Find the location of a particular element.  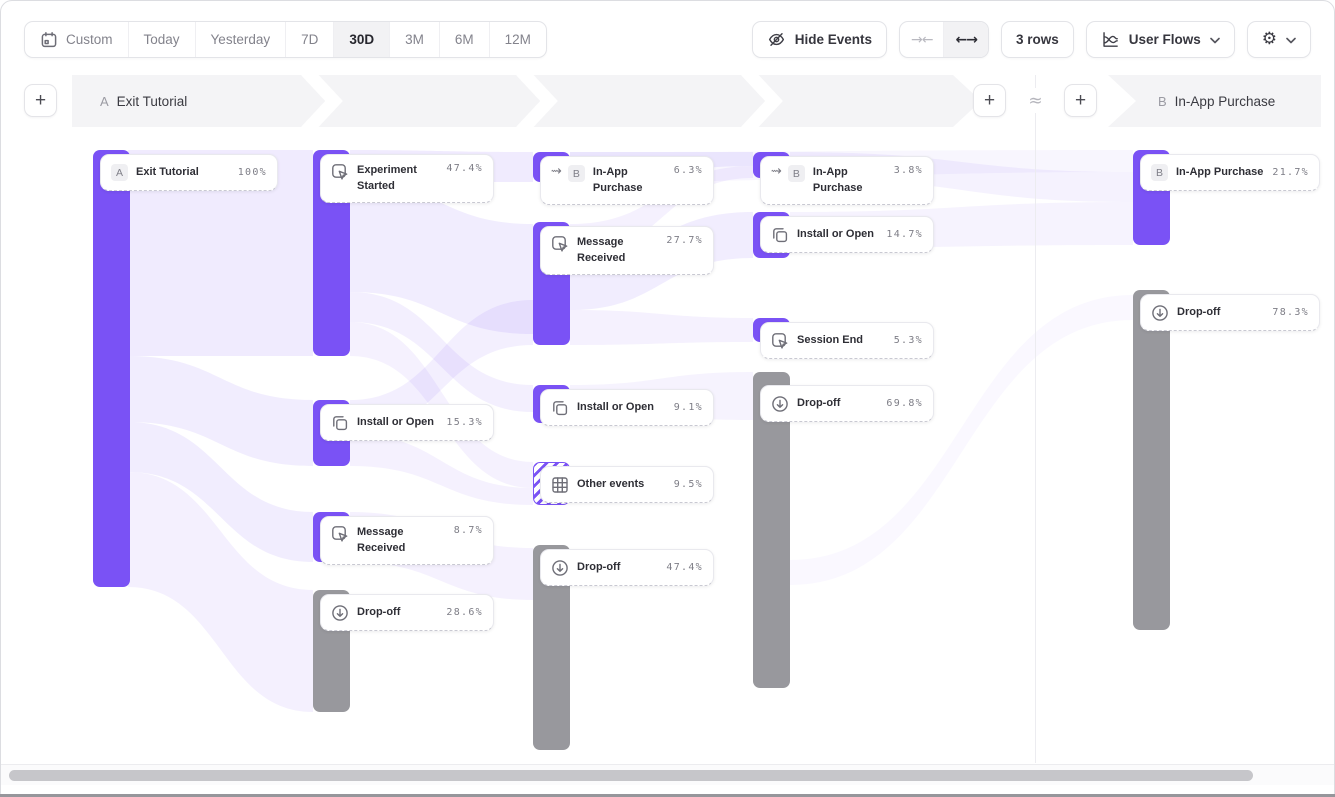

approx-join-symbol: ≈ is located at coordinates (1035, 100).